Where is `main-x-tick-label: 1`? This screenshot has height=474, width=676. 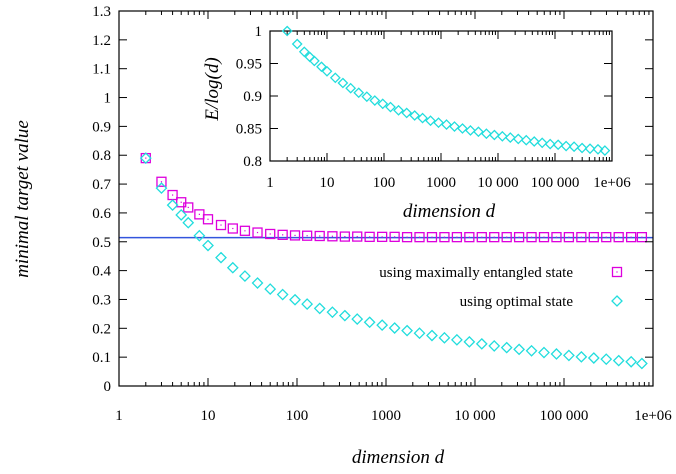 main-x-tick-label: 1 is located at coordinates (119, 416).